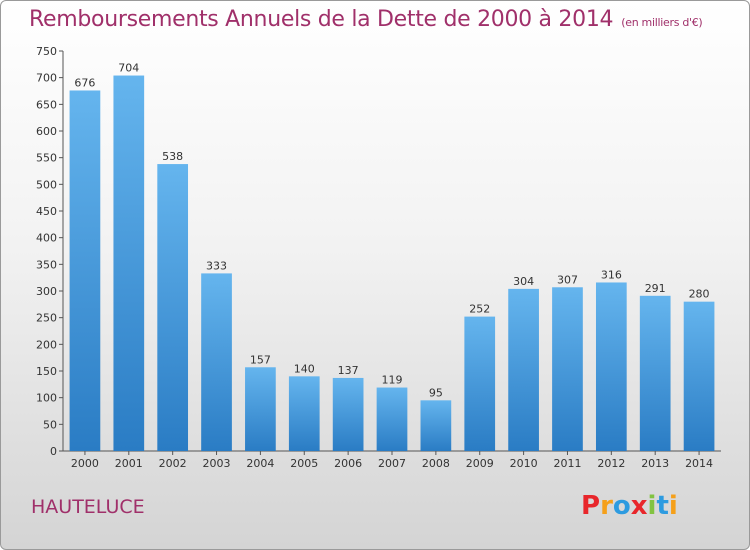 The image size is (750, 550). I want to click on x-tick-label: 2000, so click(85, 463).